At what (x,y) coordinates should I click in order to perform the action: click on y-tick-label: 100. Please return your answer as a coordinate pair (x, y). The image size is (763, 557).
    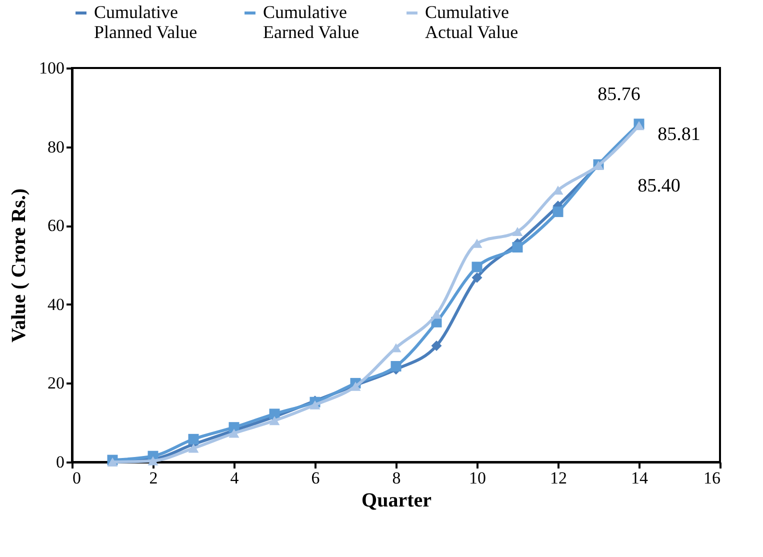
    Looking at the image, I should click on (51, 68).